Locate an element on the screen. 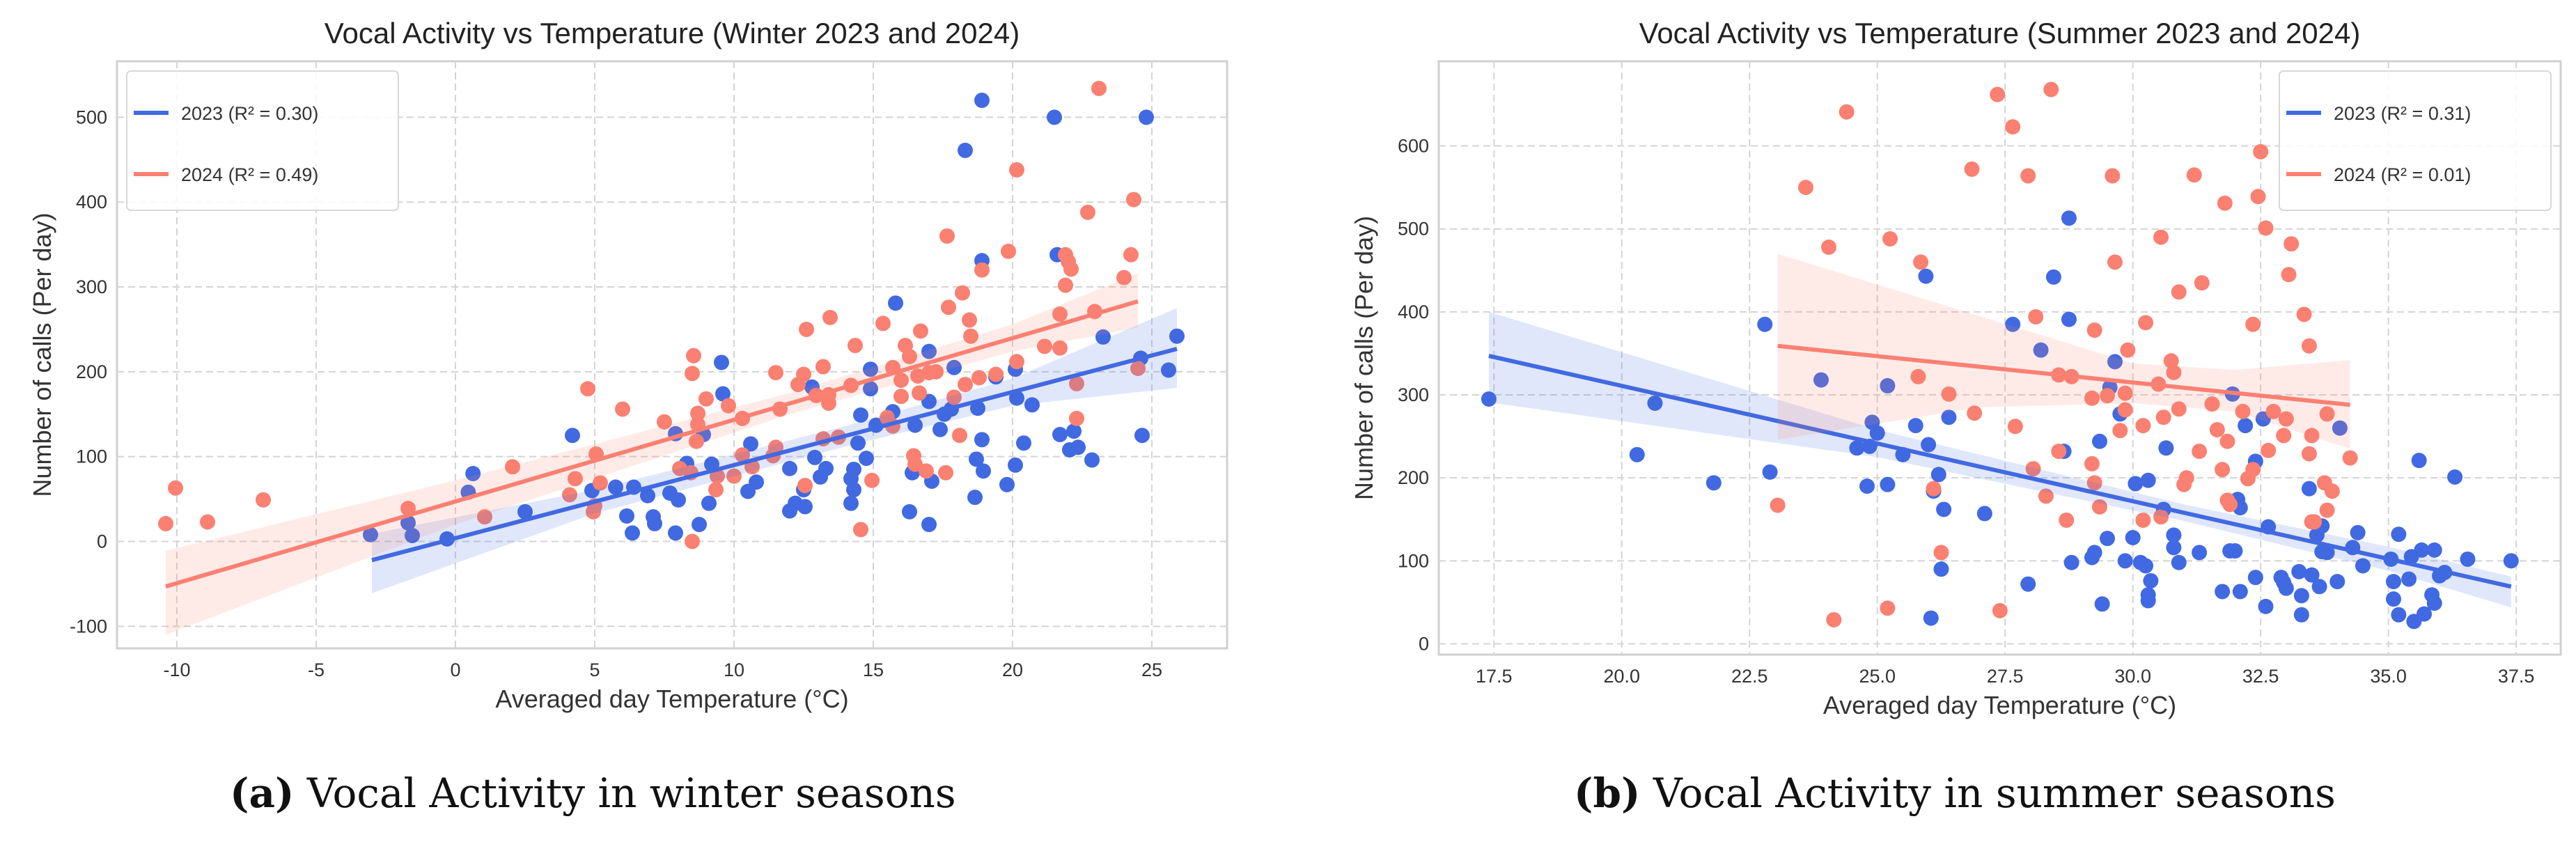 The image size is (2576, 851). y-tick-label: 500 is located at coordinates (91, 117).